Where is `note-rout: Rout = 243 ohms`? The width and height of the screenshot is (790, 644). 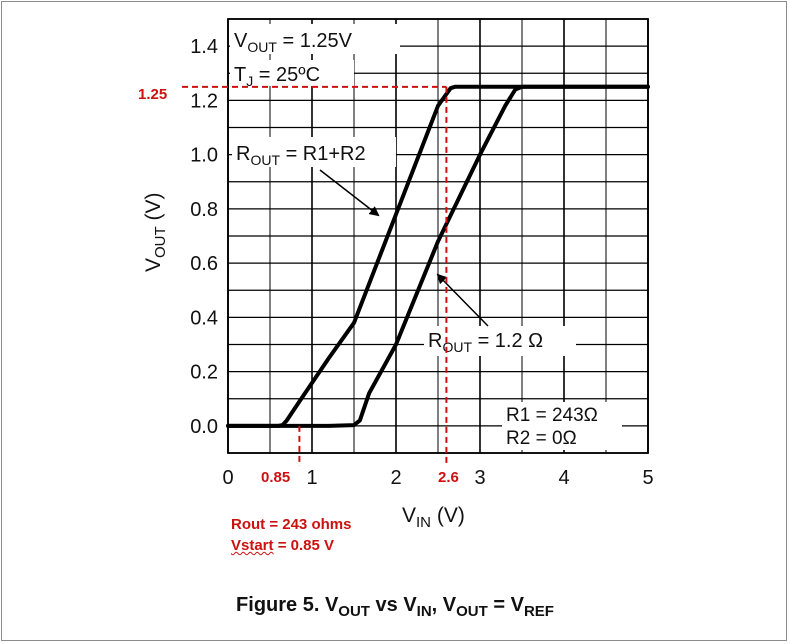 note-rout: Rout = 243 ohms is located at coordinates (291, 524).